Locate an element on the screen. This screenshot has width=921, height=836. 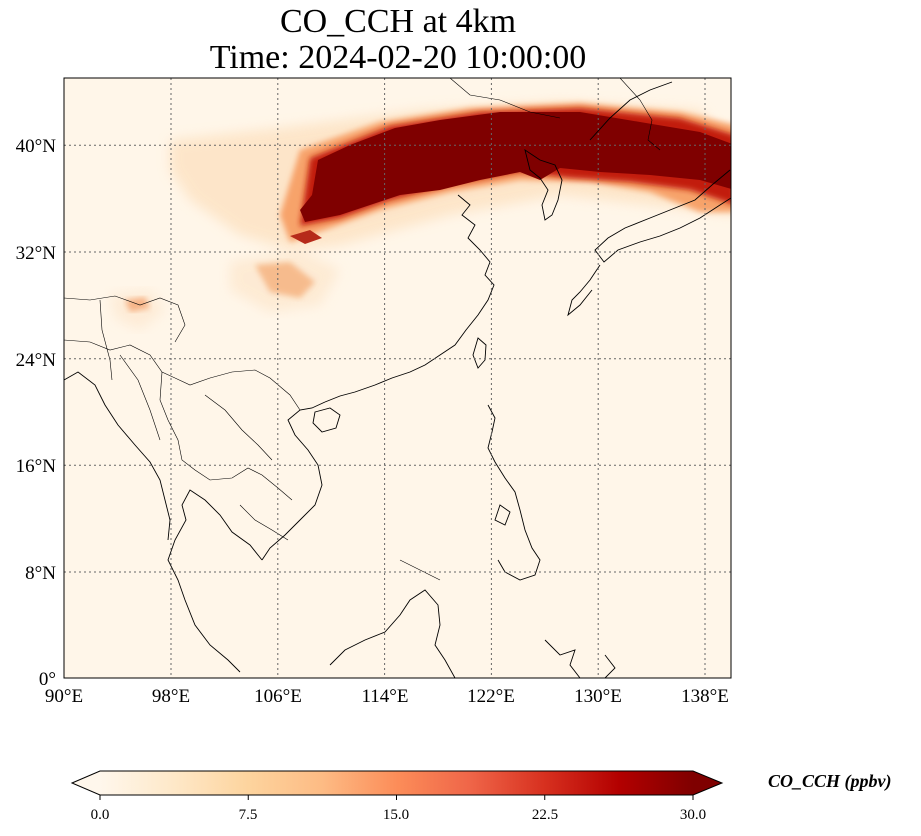
plume-core is located at coordinates (515, 167).